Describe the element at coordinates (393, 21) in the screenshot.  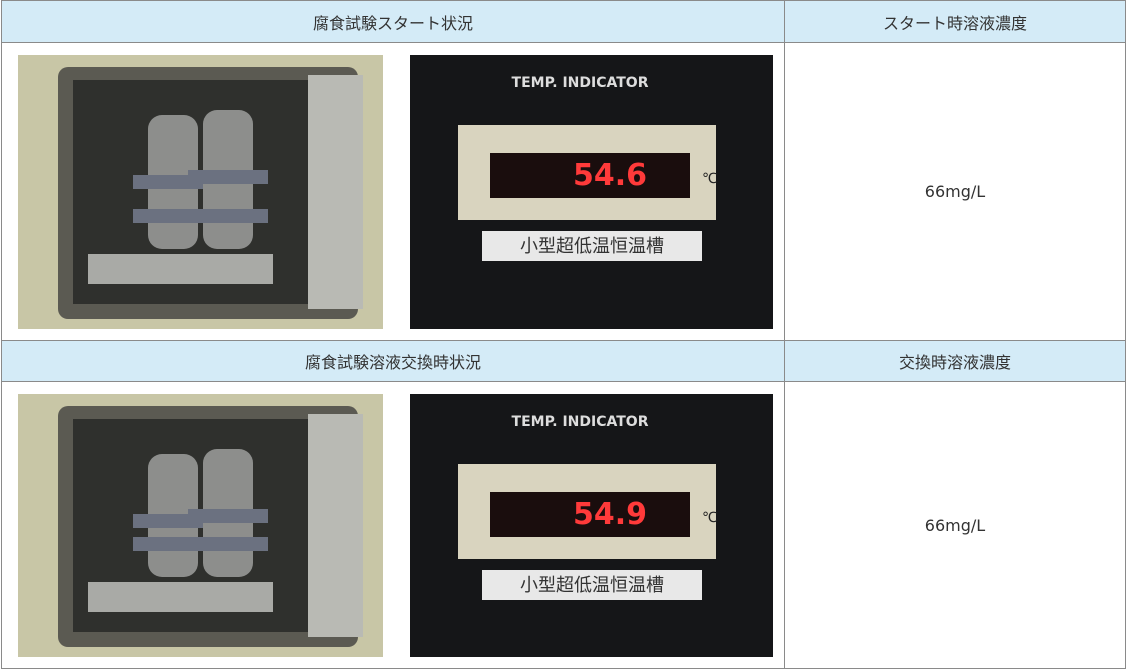
I see `section-header: 腐食試験スタート状況` at that location.